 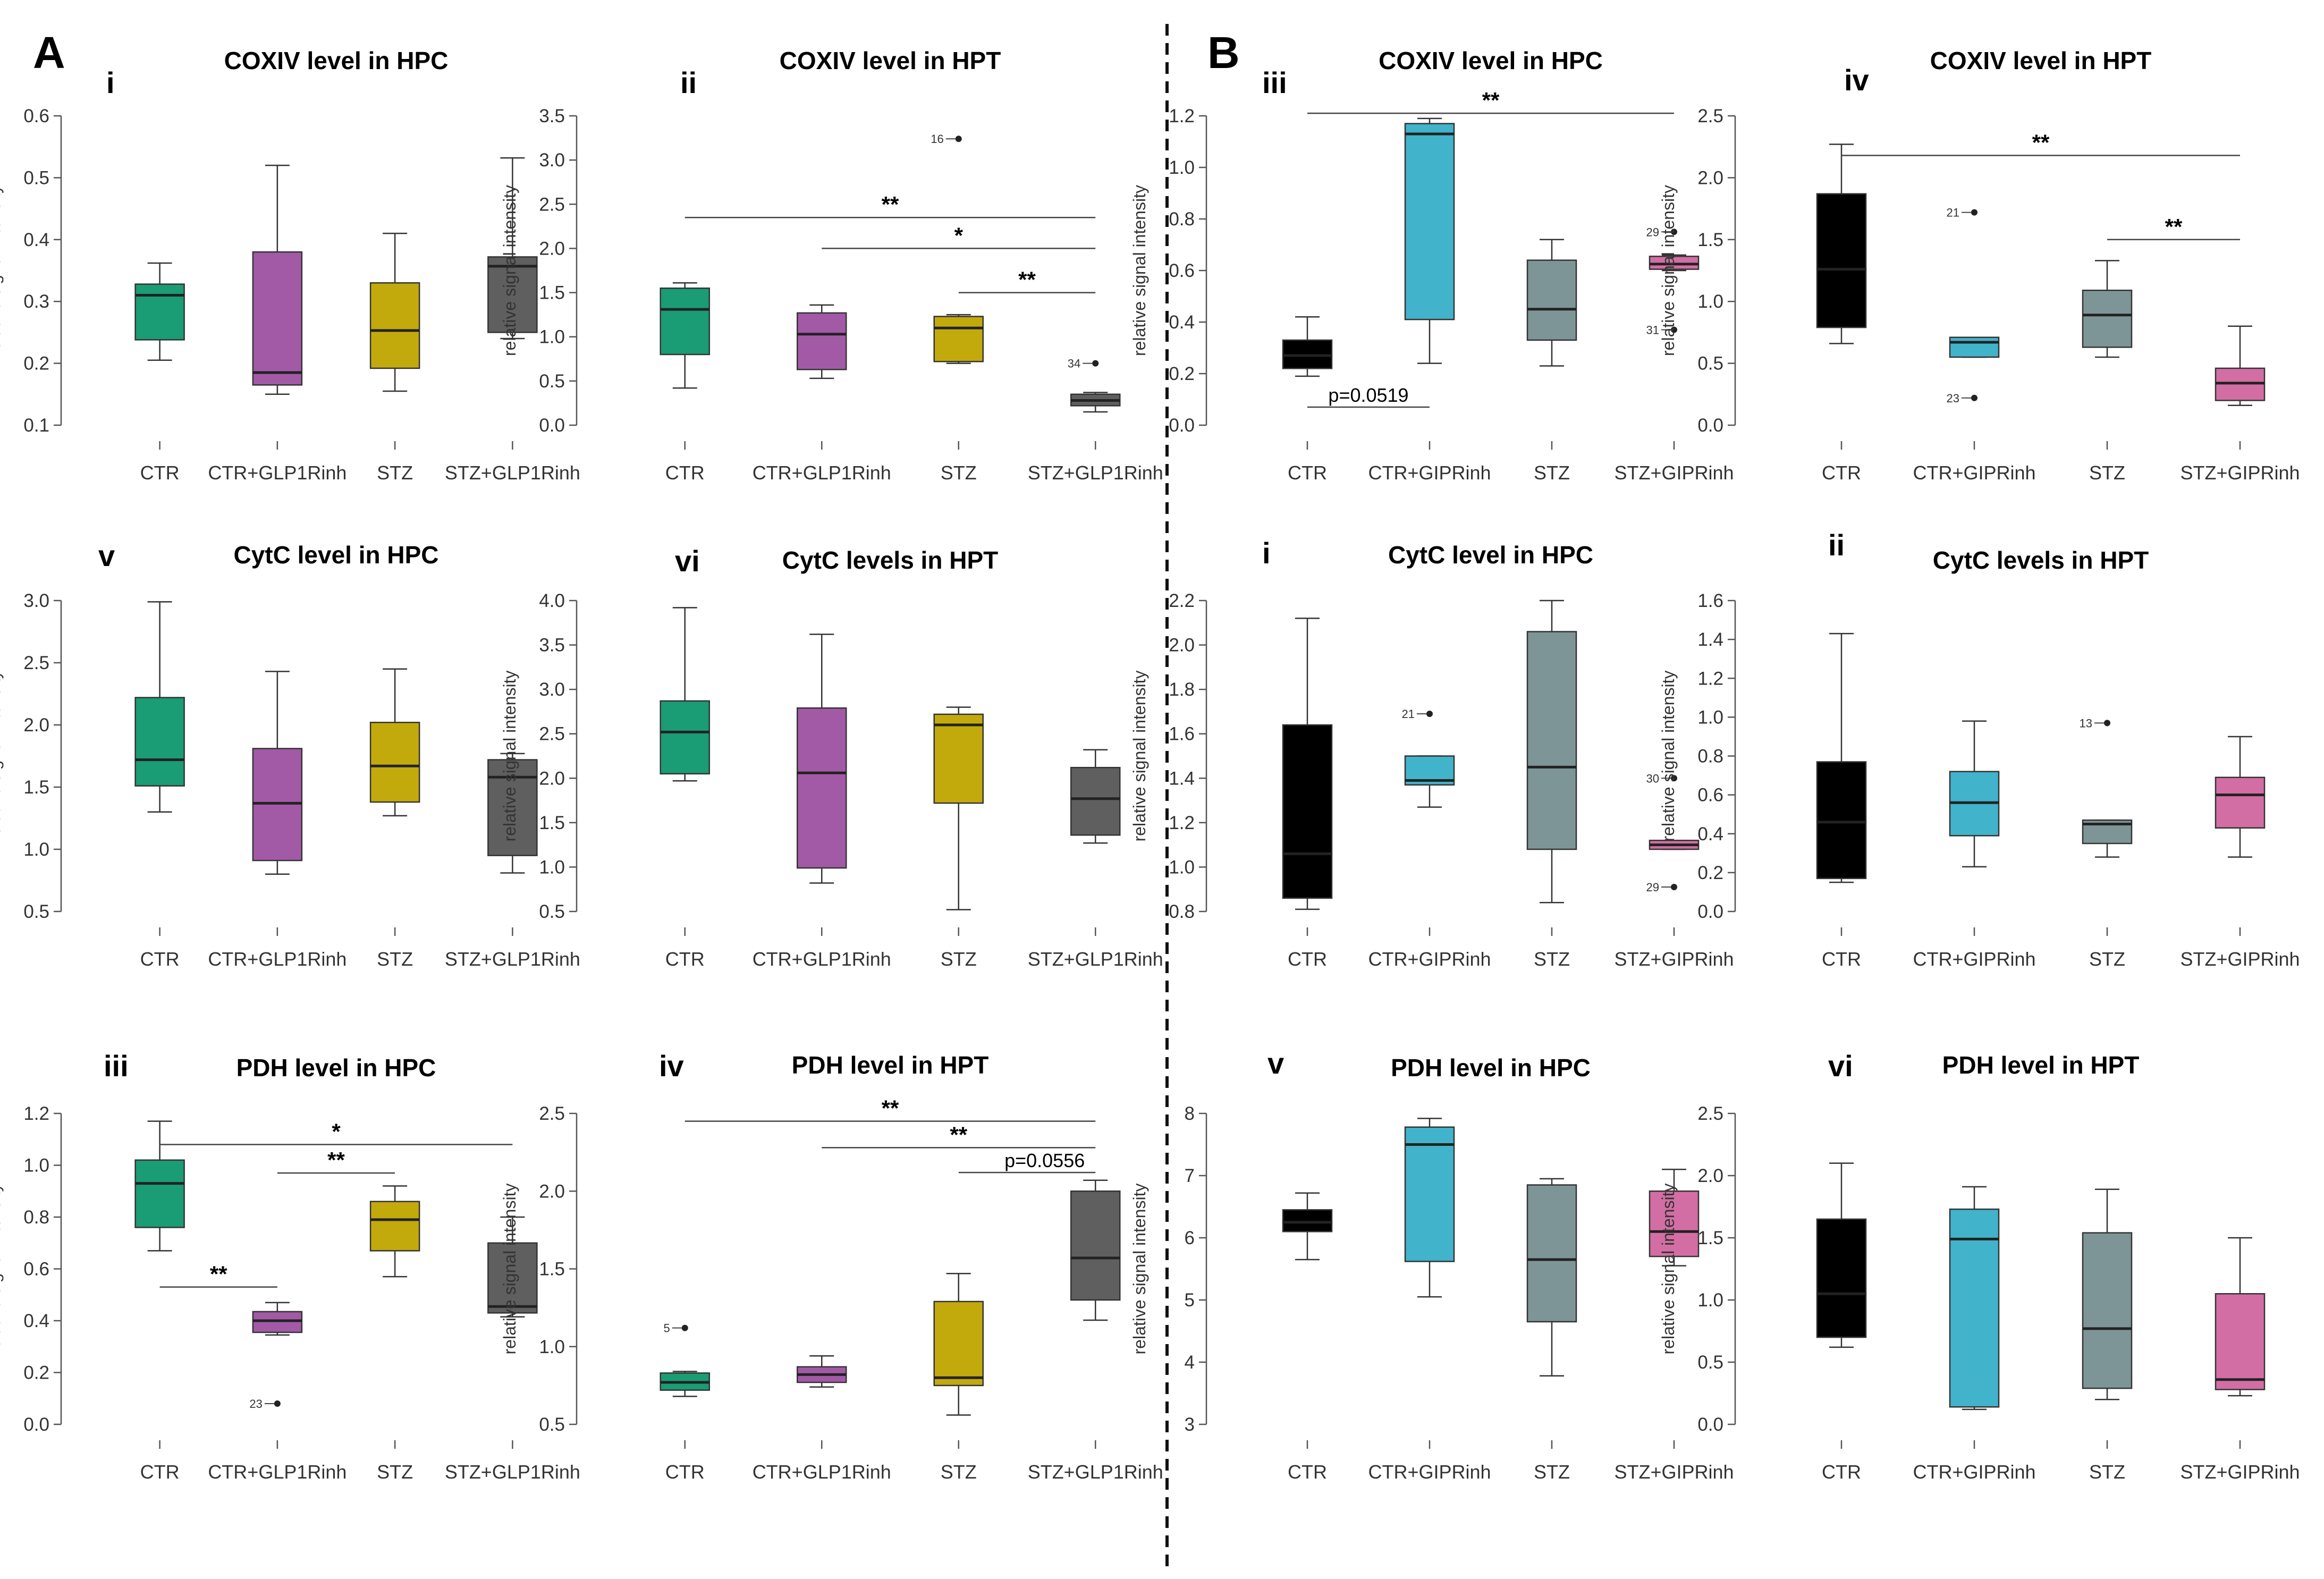 What do you see at coordinates (337, 555) in the screenshot?
I see `chart-title: CytC level in HPC` at bounding box center [337, 555].